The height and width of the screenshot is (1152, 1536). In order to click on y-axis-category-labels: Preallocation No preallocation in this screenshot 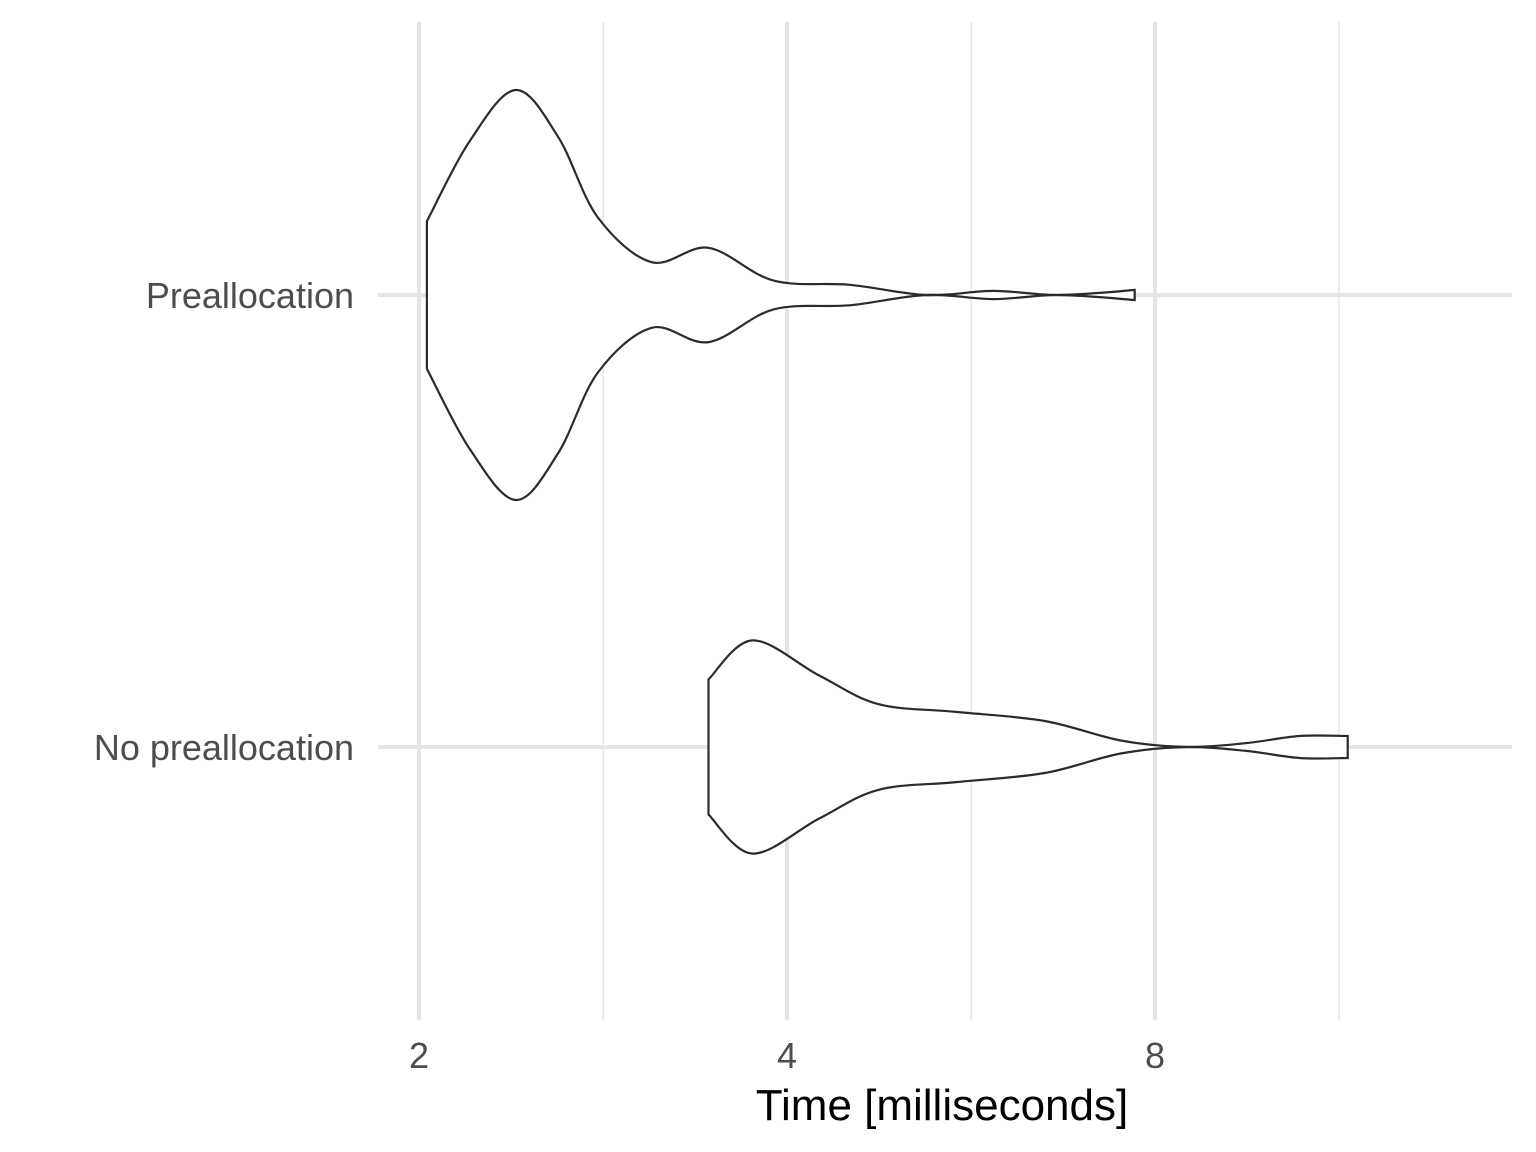, I will do `click(224, 521)`.